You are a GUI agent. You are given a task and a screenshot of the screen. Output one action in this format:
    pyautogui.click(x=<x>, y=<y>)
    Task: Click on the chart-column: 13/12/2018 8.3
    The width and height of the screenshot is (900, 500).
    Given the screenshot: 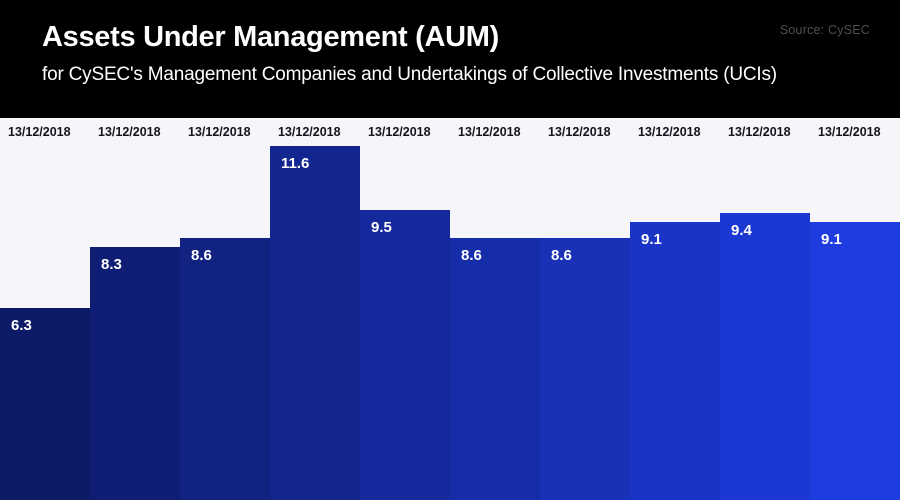 What is the action you would take?
    pyautogui.click(x=135, y=309)
    